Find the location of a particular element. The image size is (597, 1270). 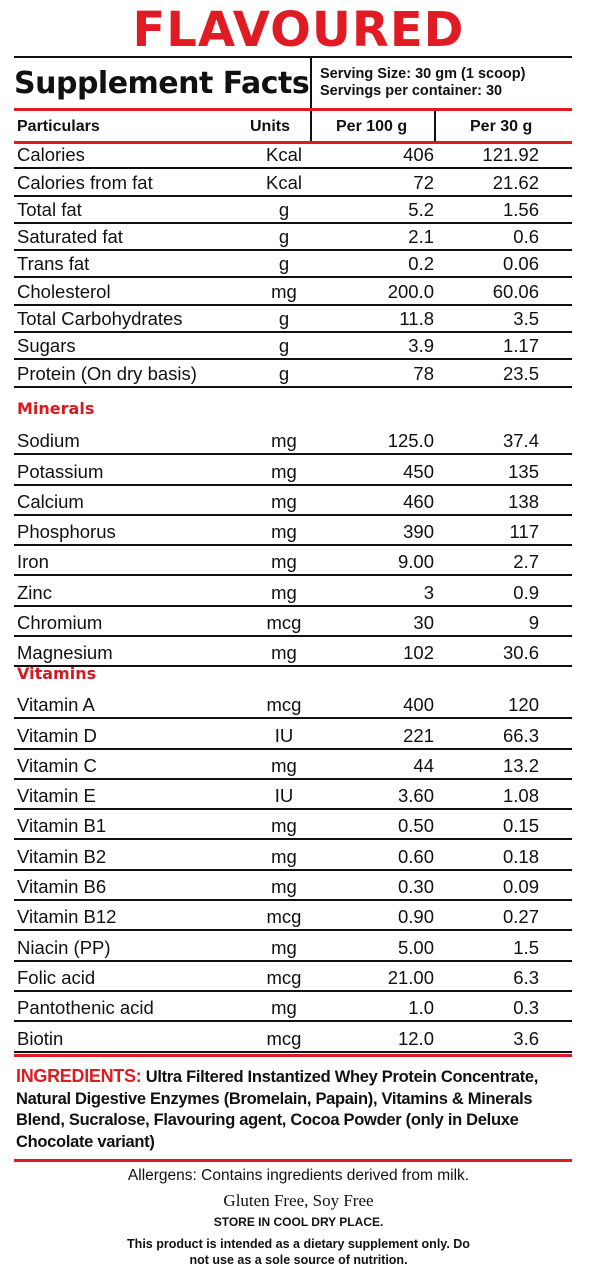

value-per-30g: 3.5 is located at coordinates (526, 319).